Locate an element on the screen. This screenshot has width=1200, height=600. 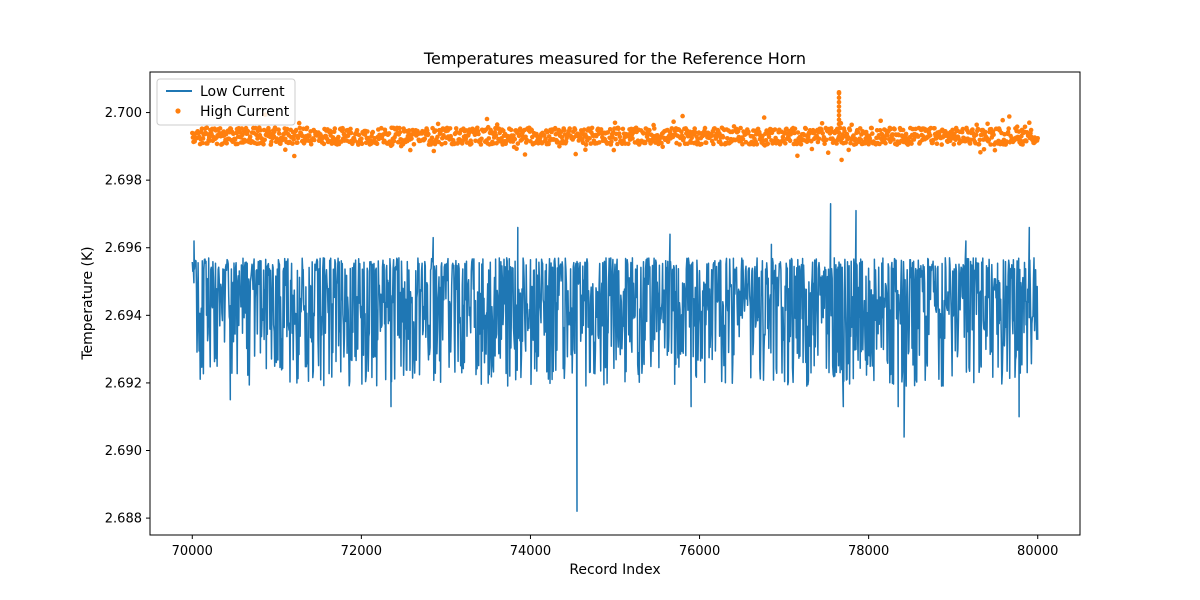
high-current-series is located at coordinates (615, 126).